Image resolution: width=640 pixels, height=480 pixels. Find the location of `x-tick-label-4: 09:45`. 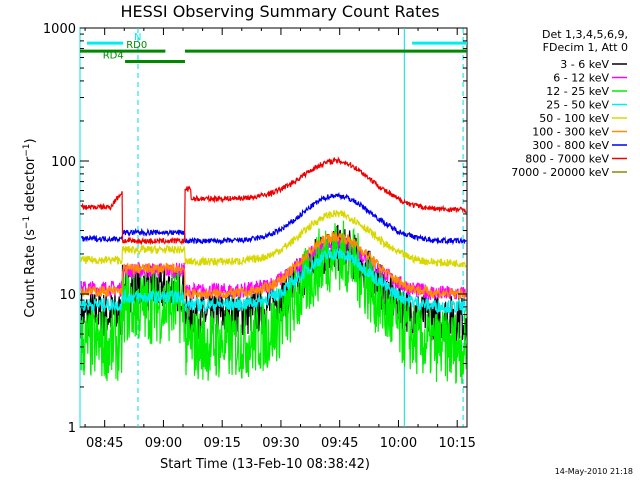

x-tick-label-4: 09:45 is located at coordinates (339, 443).